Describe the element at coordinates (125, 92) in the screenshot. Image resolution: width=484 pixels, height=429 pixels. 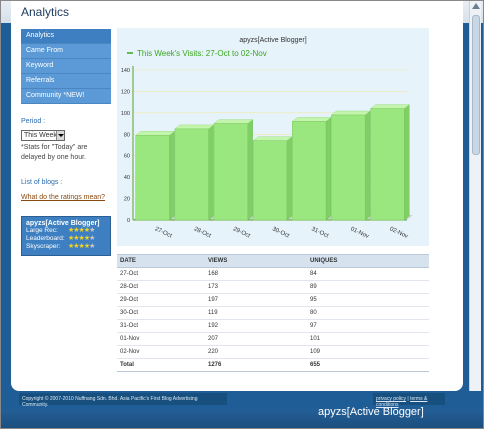
I see `y-tick-label: 120` at that location.